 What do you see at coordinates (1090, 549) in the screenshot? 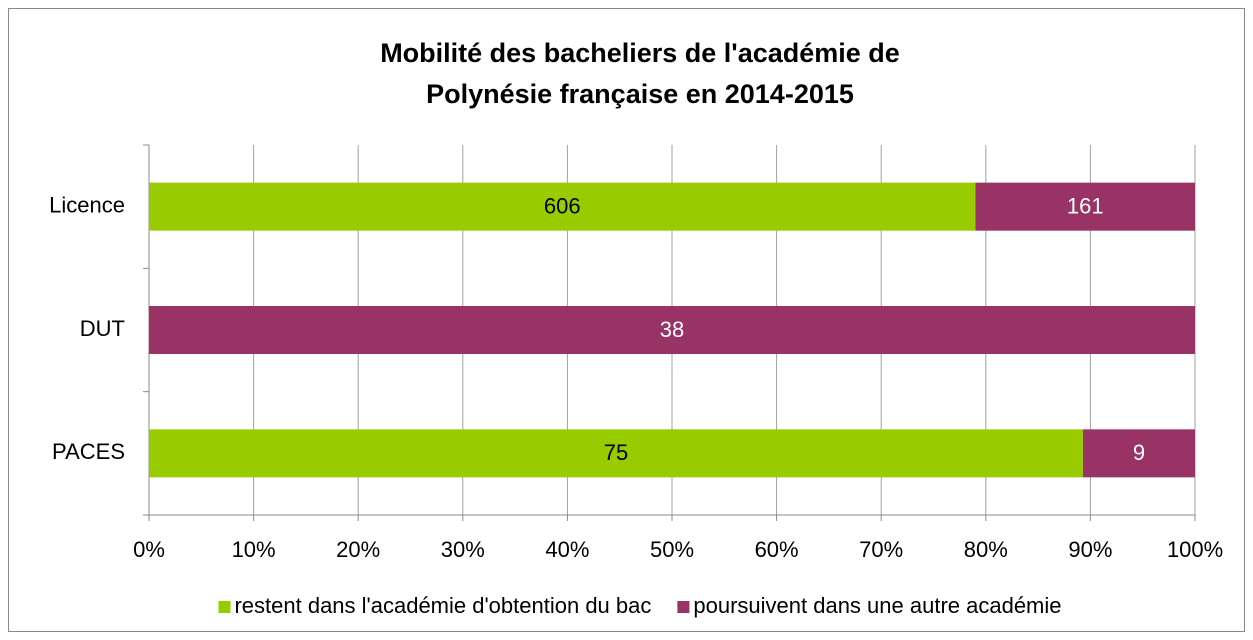
I see `x-tick-label: 90%` at bounding box center [1090, 549].